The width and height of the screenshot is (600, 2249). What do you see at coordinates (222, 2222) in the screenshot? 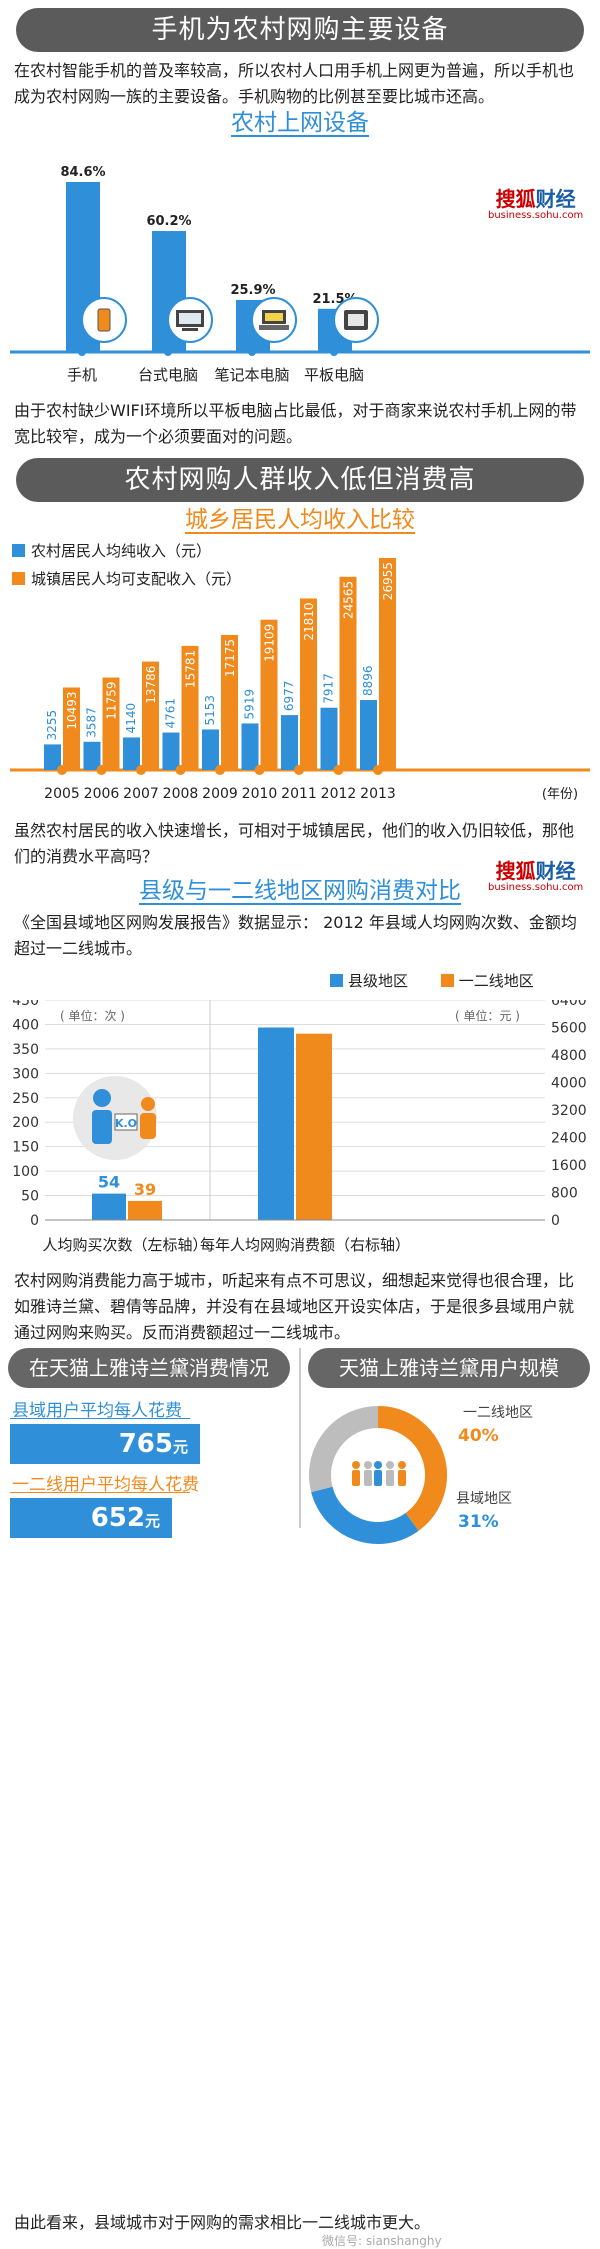
I see `conclusion: 由此看来，县域城市对于网购的需求相比一二线城市更大。` at bounding box center [222, 2222].